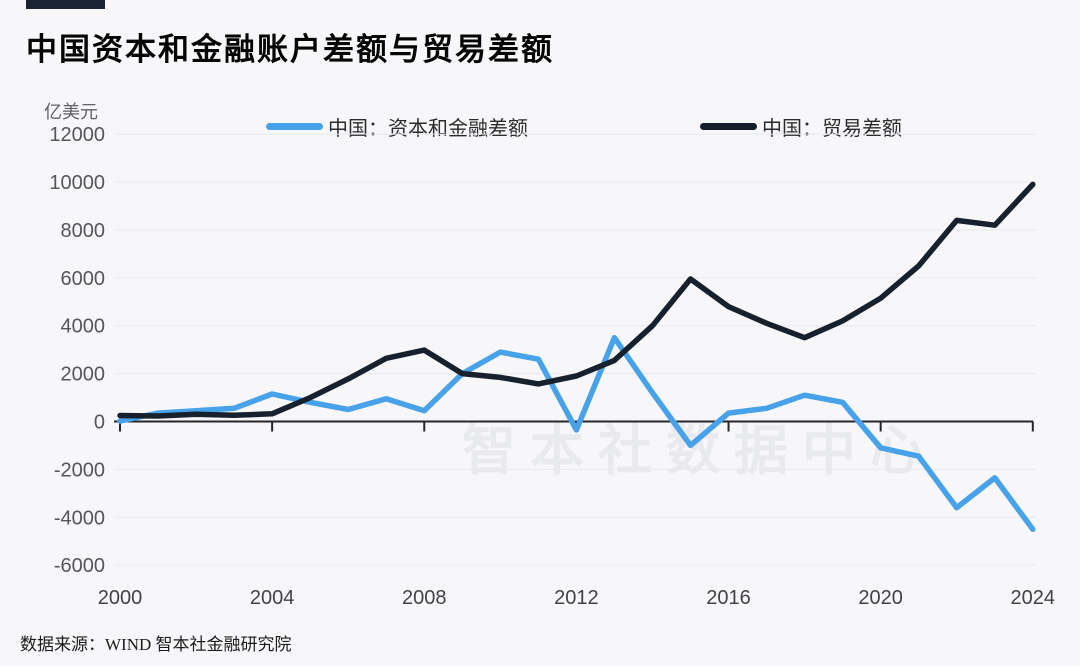 This screenshot has height=666, width=1080. What do you see at coordinates (728, 598) in the screenshot?
I see `x-tick-label: 2016` at bounding box center [728, 598].